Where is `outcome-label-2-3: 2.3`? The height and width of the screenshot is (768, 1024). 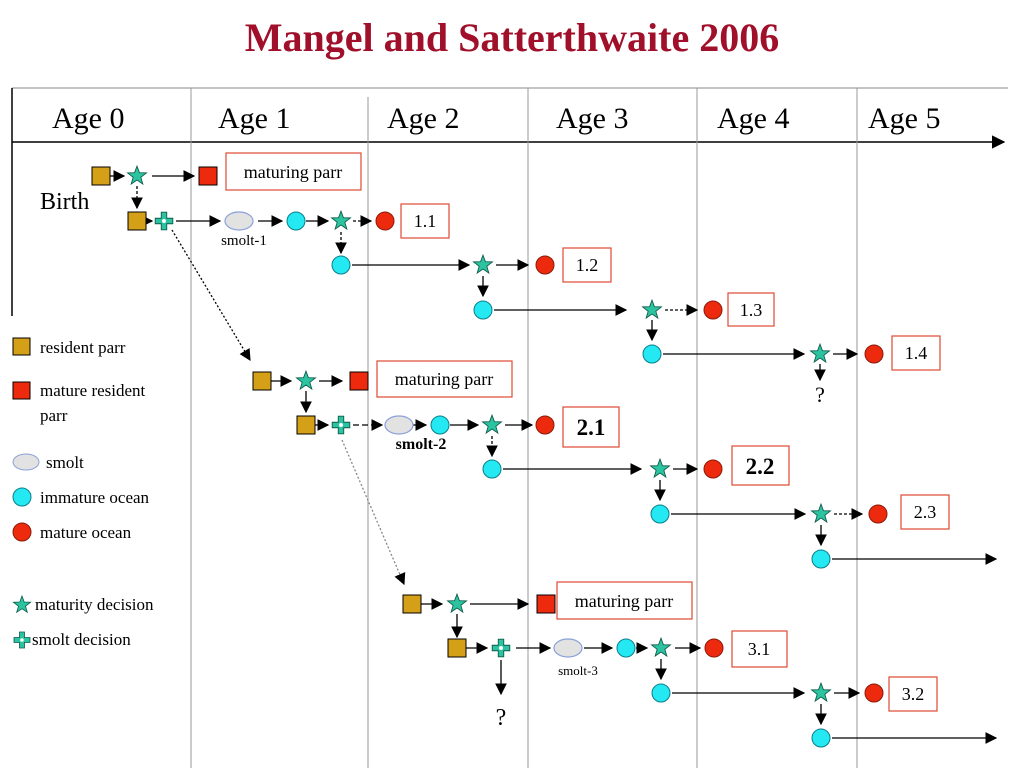
outcome-label-2-3: 2.3 is located at coordinates (925, 512).